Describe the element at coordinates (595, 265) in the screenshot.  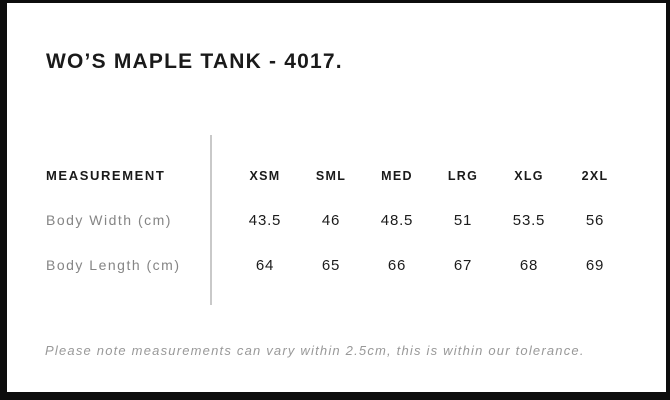
I see `cell-value: 69` at that location.